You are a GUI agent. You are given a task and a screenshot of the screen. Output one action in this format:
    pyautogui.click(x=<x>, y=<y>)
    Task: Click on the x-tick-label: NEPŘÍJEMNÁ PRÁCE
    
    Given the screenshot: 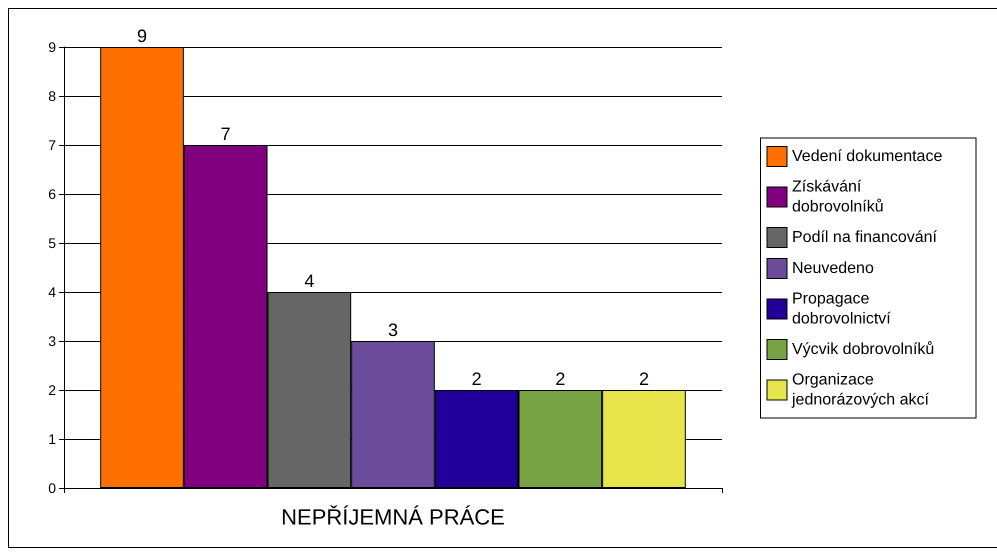 What is the action you would take?
    pyautogui.click(x=393, y=517)
    